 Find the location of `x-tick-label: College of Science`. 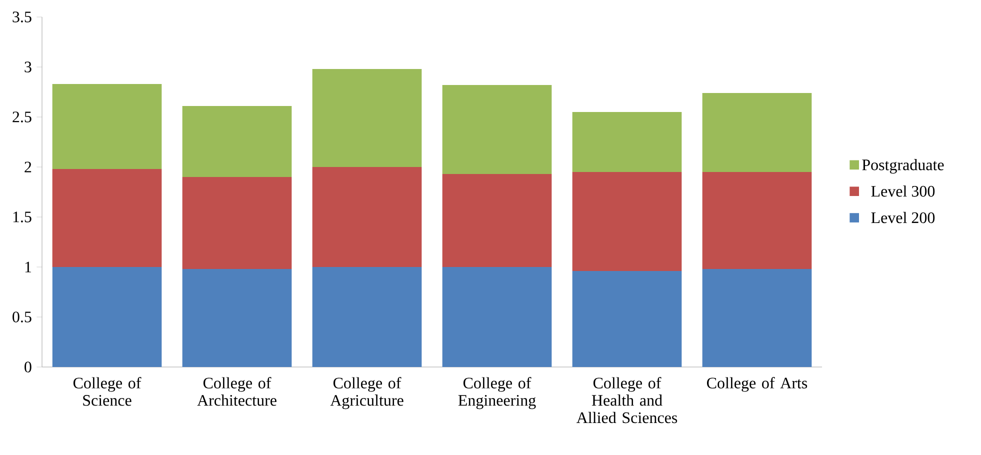

x-tick-label: College of Science is located at coordinates (107, 391).